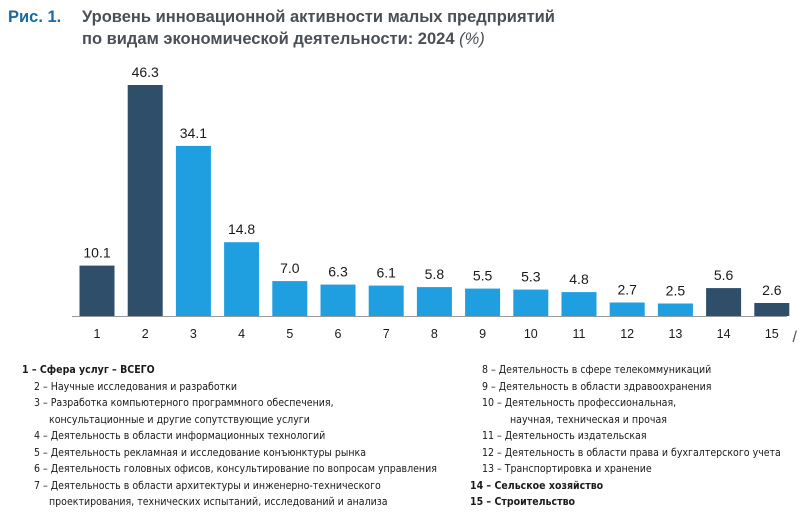 This screenshot has height=521, width=800. What do you see at coordinates (675, 334) in the screenshot?
I see `x-tick-label: 13` at bounding box center [675, 334].